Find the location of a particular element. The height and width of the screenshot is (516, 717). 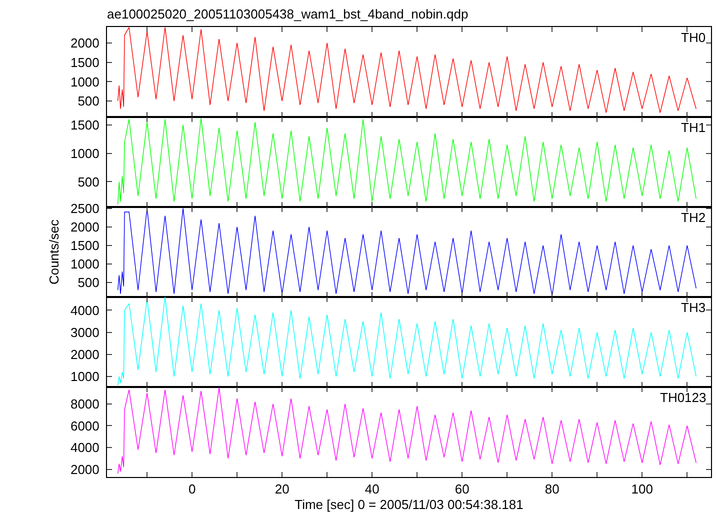

annotation: TH2 is located at coordinates (693, 217).